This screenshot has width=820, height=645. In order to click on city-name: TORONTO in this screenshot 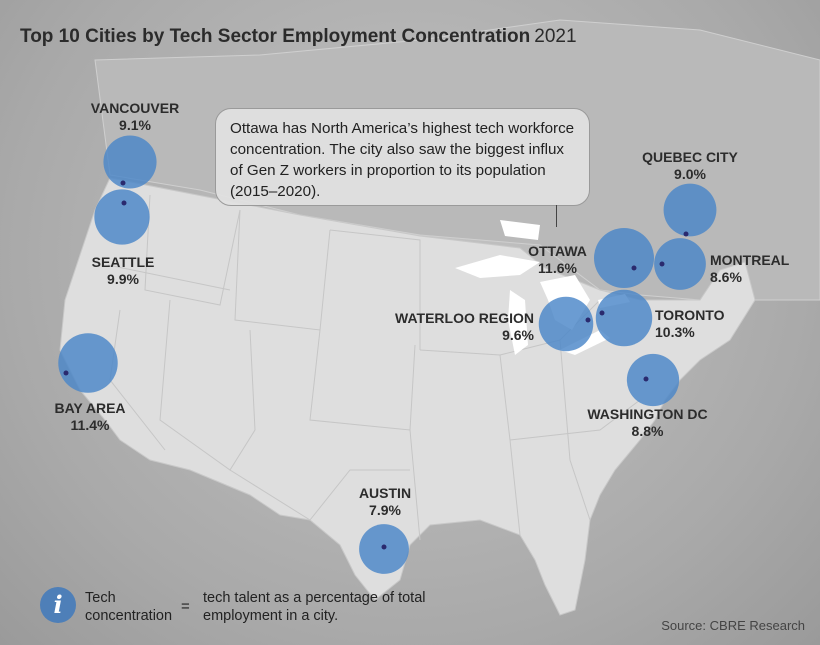, I will do `click(690, 315)`.